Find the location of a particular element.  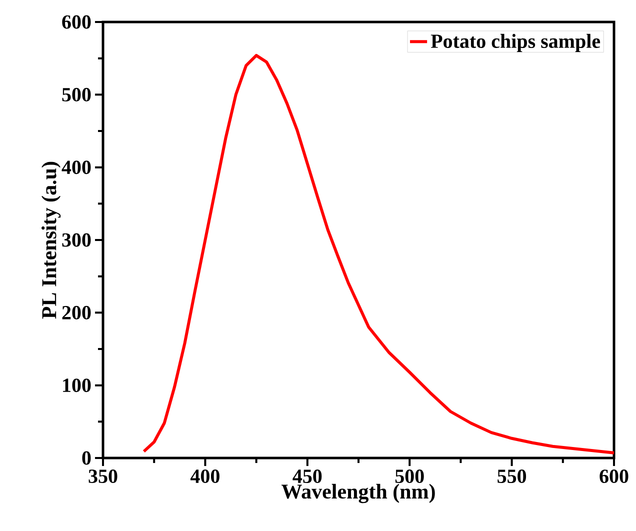

legend-label: Potato chips sample is located at coordinates (515, 43).